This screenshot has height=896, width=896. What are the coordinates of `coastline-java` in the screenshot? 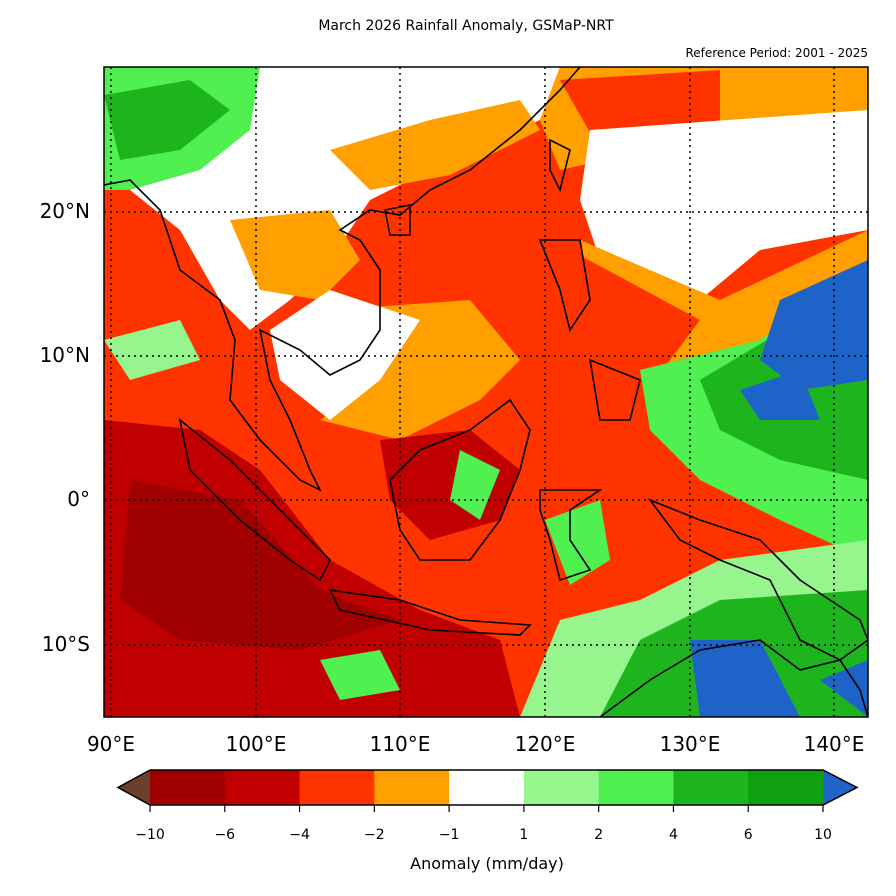 It's located at (430, 612).